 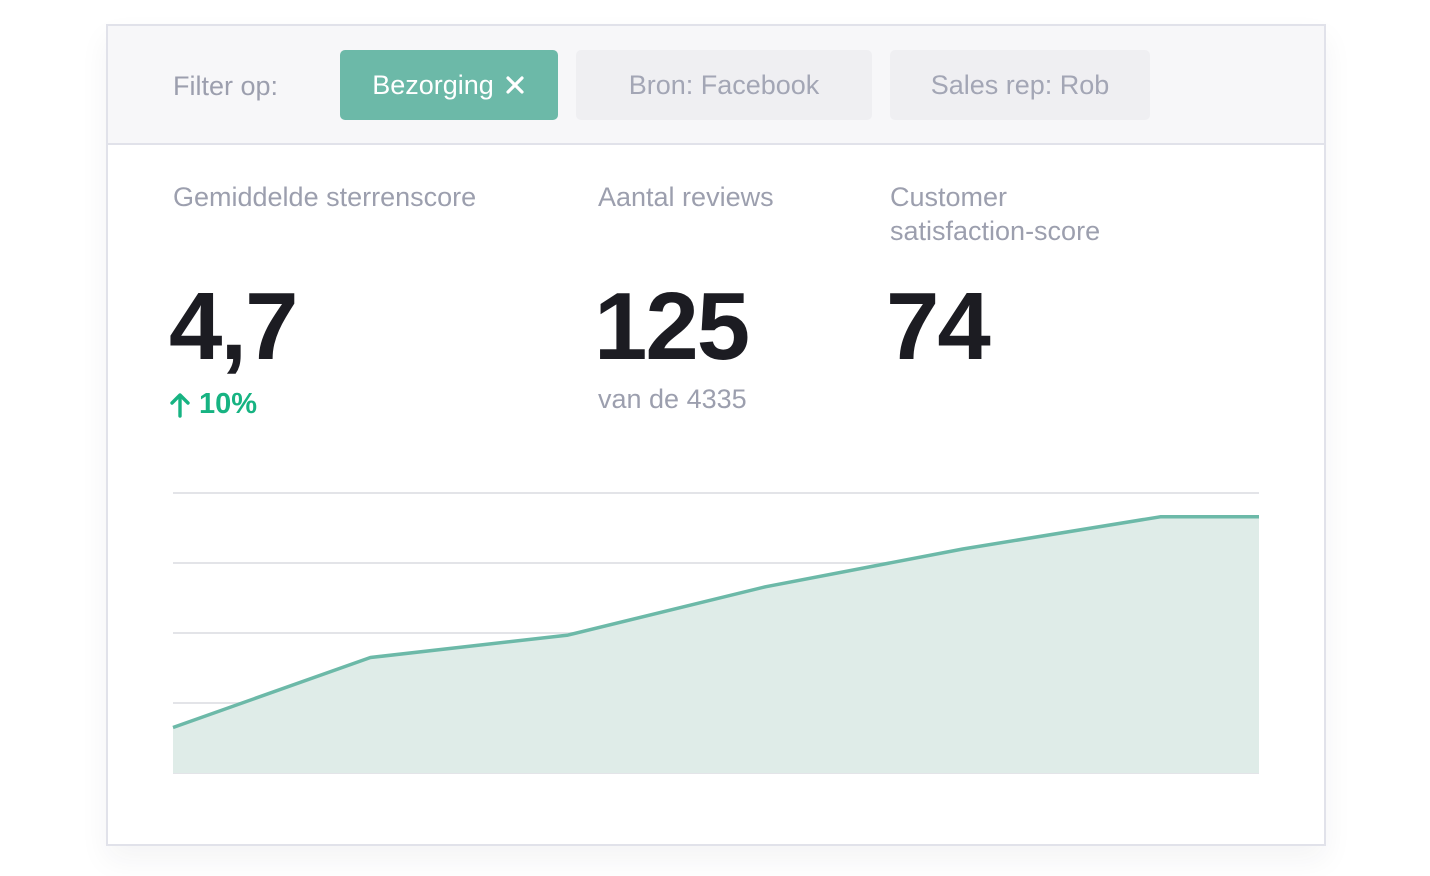 What do you see at coordinates (938, 326) in the screenshot?
I see `metric-value: 74` at bounding box center [938, 326].